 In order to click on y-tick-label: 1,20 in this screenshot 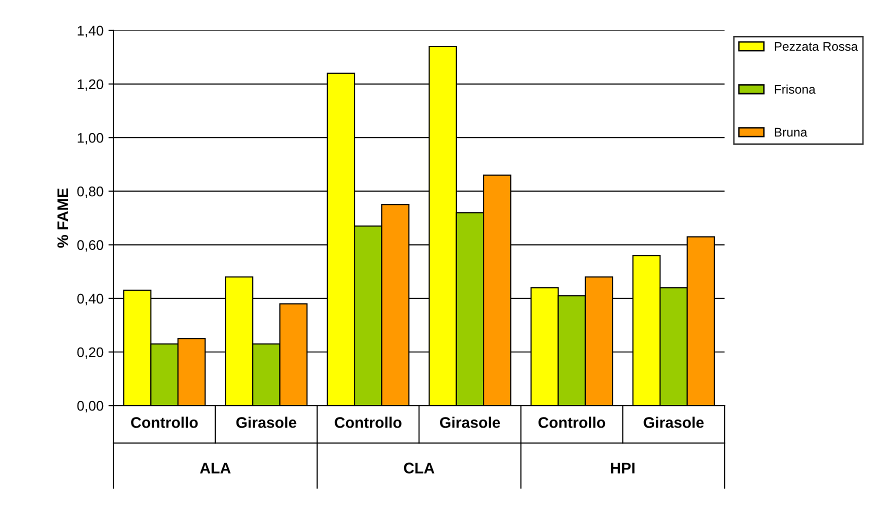, I will do `click(91, 85)`.